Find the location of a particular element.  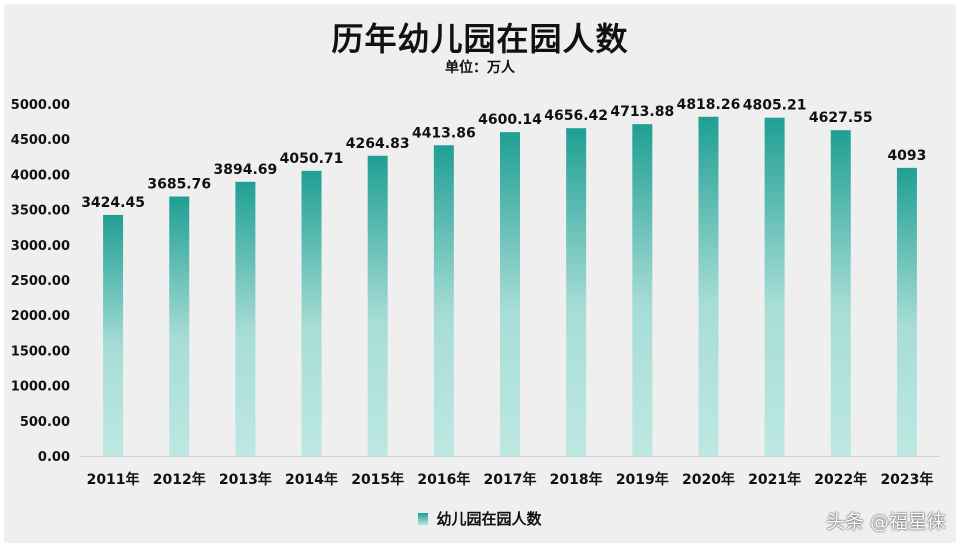

y-tick-label: 2500.00 is located at coordinates (40, 281).